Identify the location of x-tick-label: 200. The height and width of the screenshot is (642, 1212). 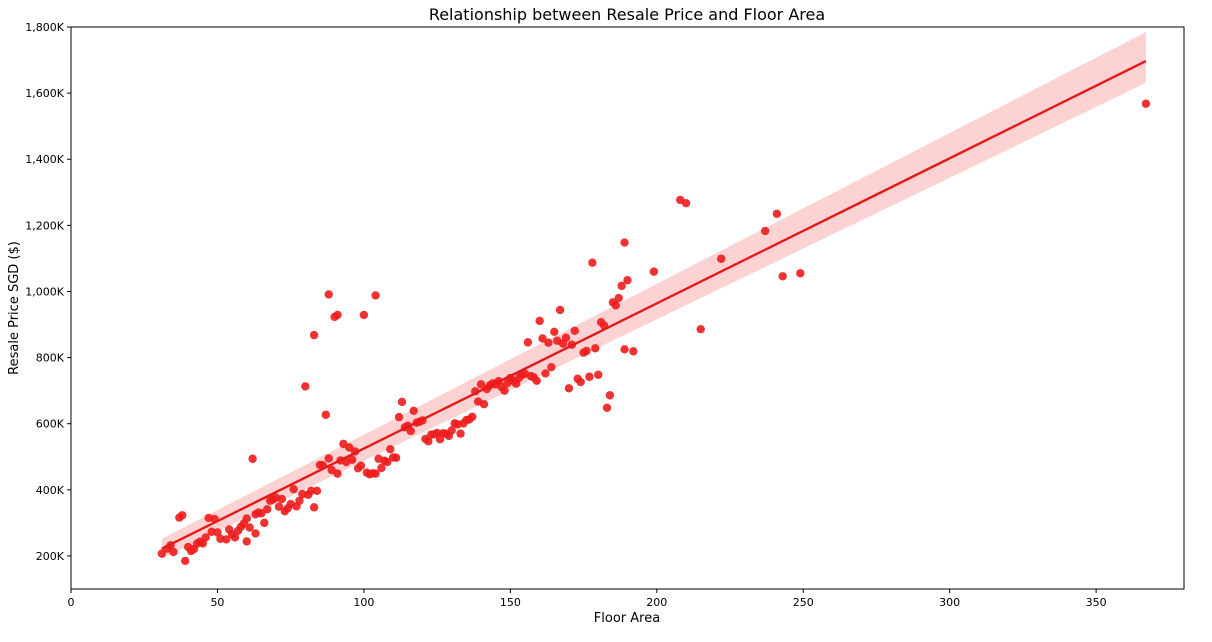
(656, 602).